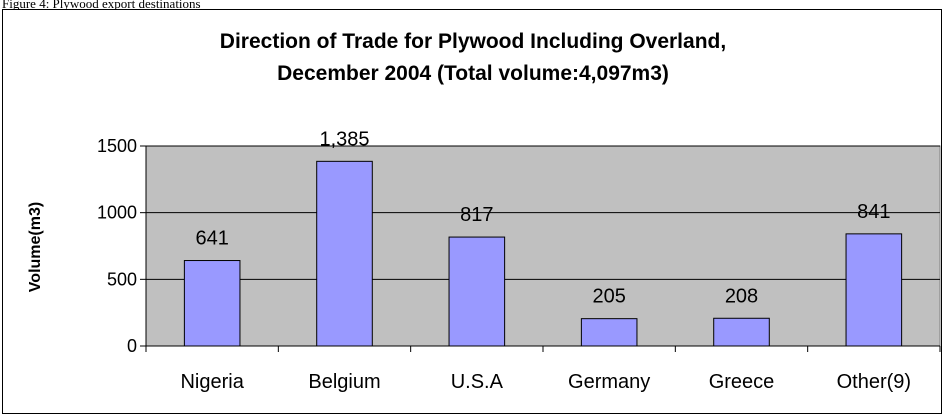 Image resolution: width=946 pixels, height=418 pixels. What do you see at coordinates (101, 5) in the screenshot?
I see `figure-caption: Figure 4: Plywood export destinations` at bounding box center [101, 5].